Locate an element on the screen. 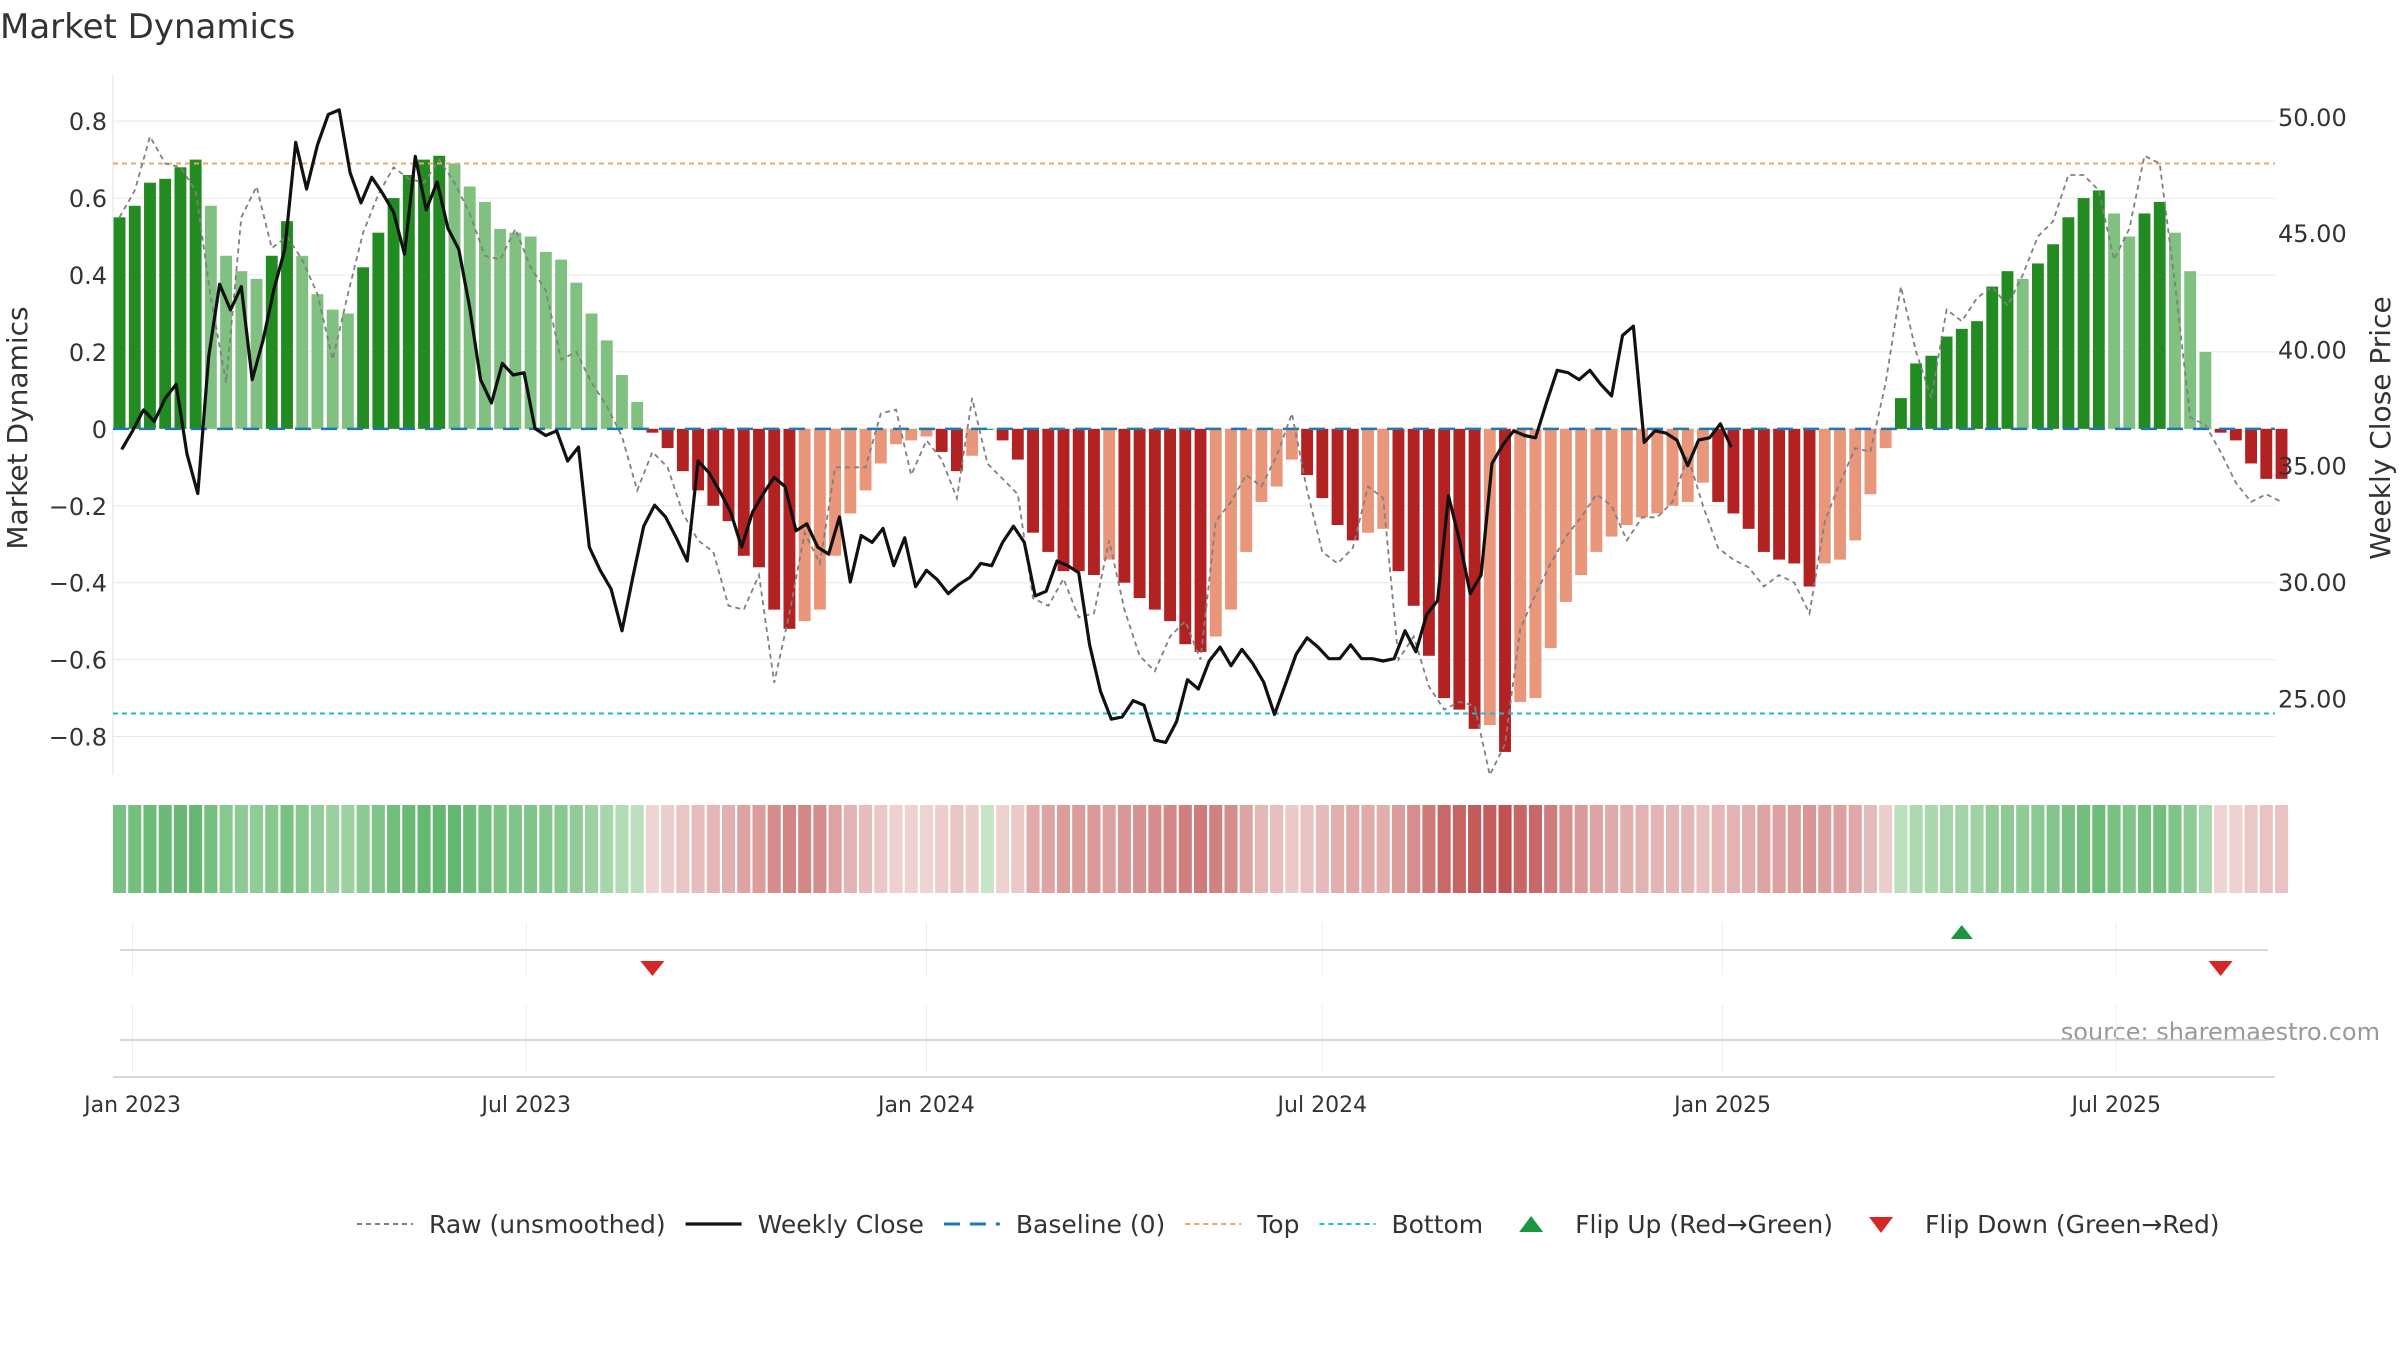 Image resolution: width=2400 pixels, height=1350 pixels. source-credit: source: sharemaestro.com is located at coordinates (2220, 1032).